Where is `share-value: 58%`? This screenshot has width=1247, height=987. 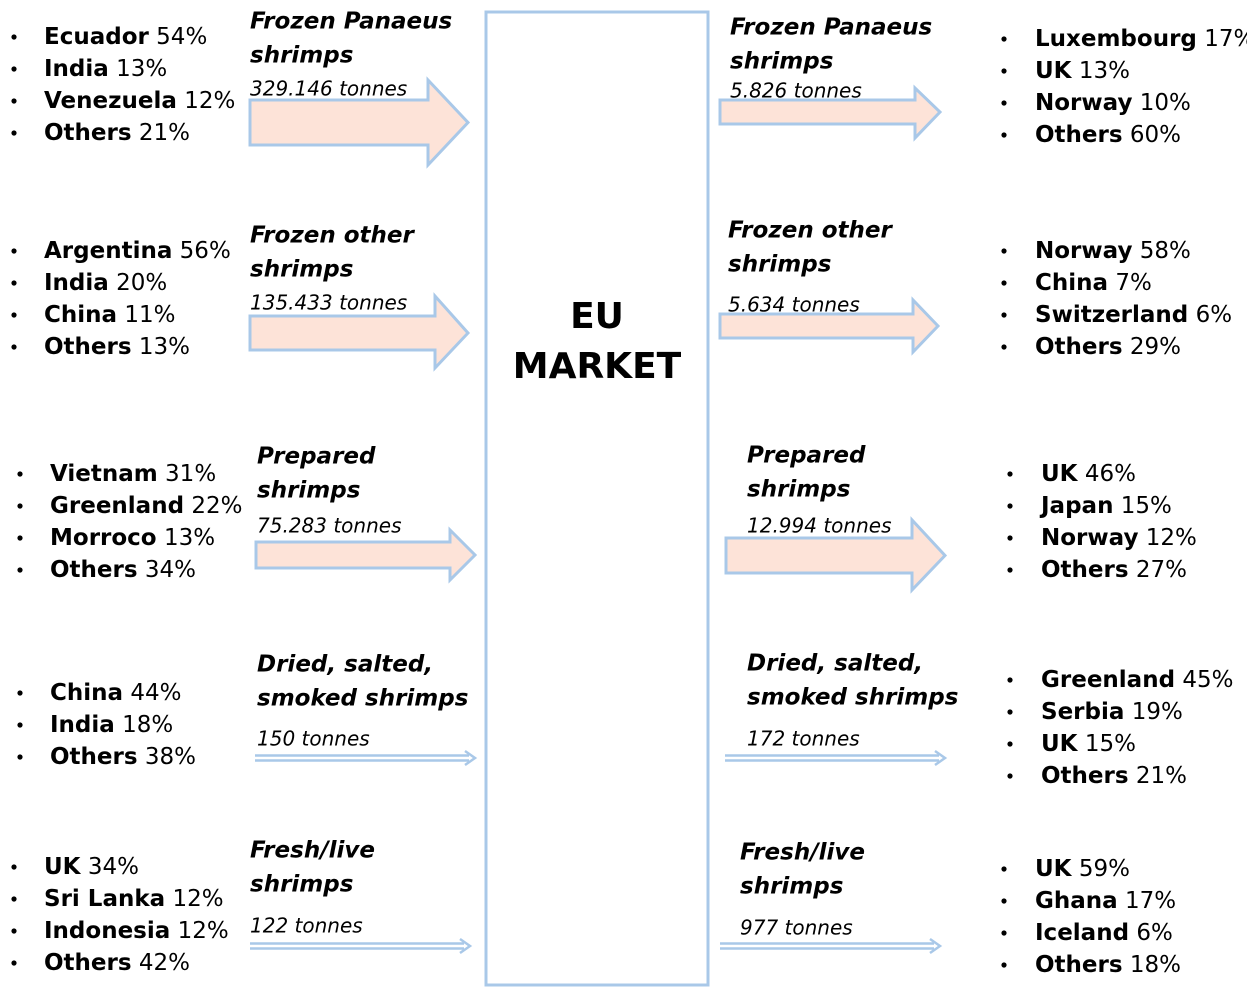 share-value: 58% is located at coordinates (1165, 251).